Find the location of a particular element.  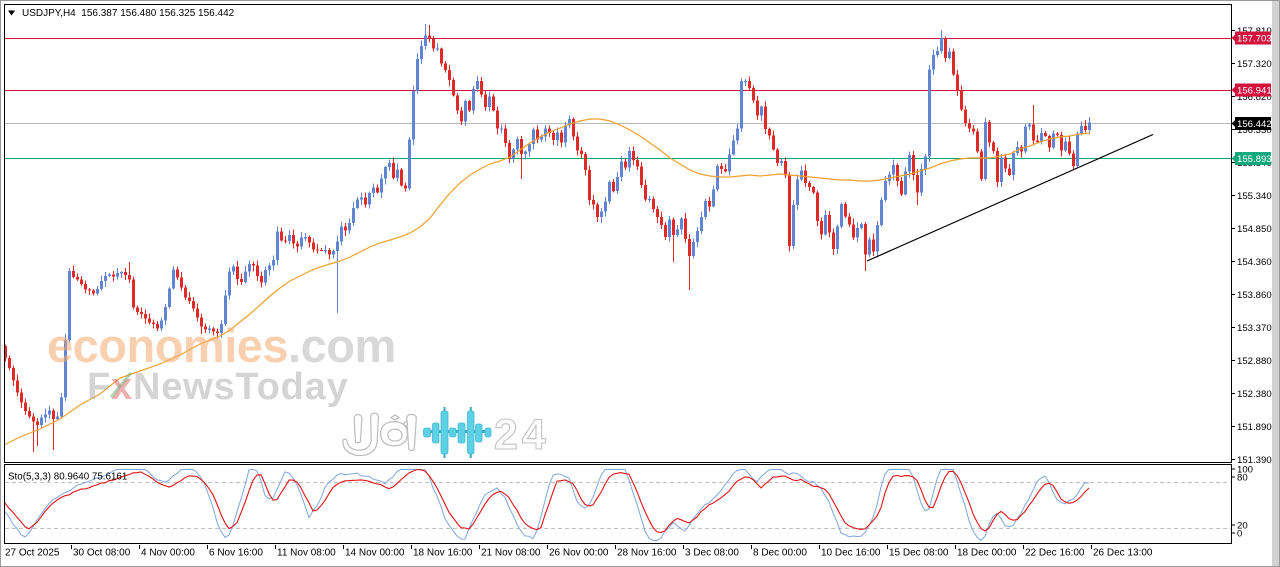

svg-text: 26 Nov 00:00 is located at coordinates (579, 553).